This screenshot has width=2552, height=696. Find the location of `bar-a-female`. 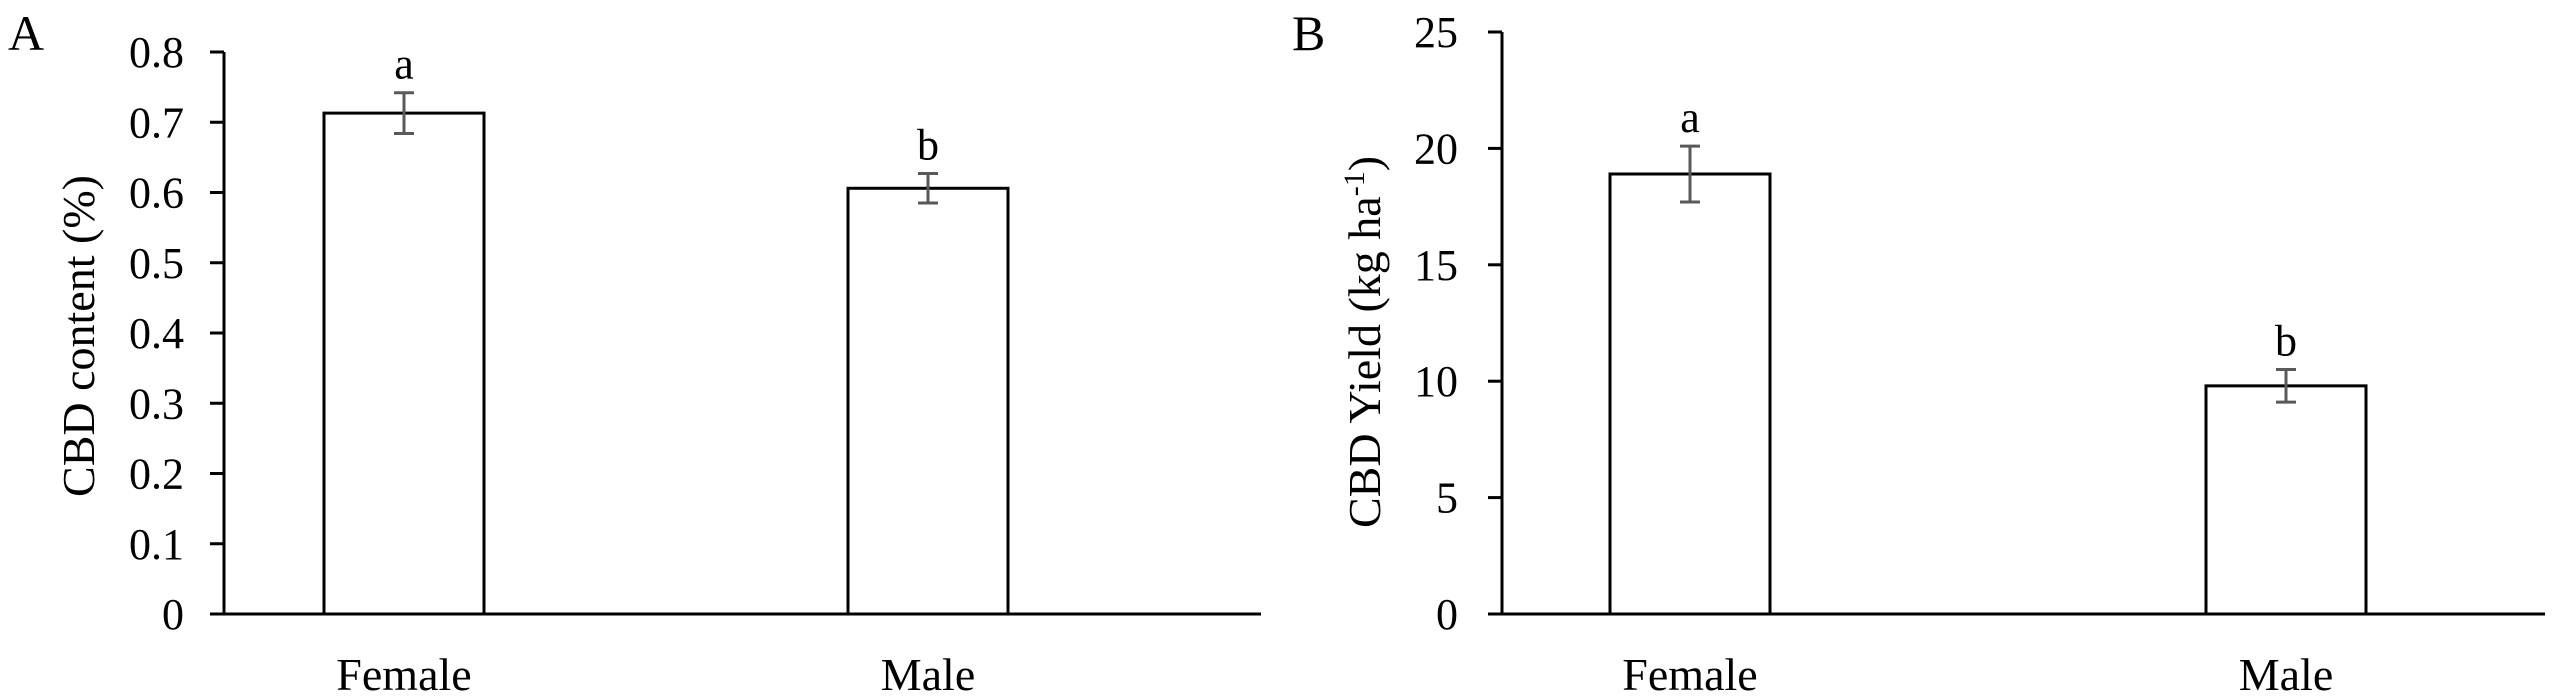

bar-a-female is located at coordinates (404, 363).